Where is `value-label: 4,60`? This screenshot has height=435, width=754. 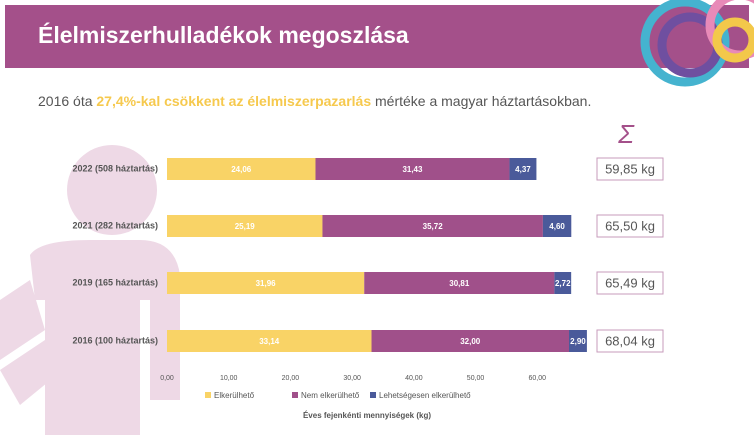 value-label: 4,60 is located at coordinates (557, 226).